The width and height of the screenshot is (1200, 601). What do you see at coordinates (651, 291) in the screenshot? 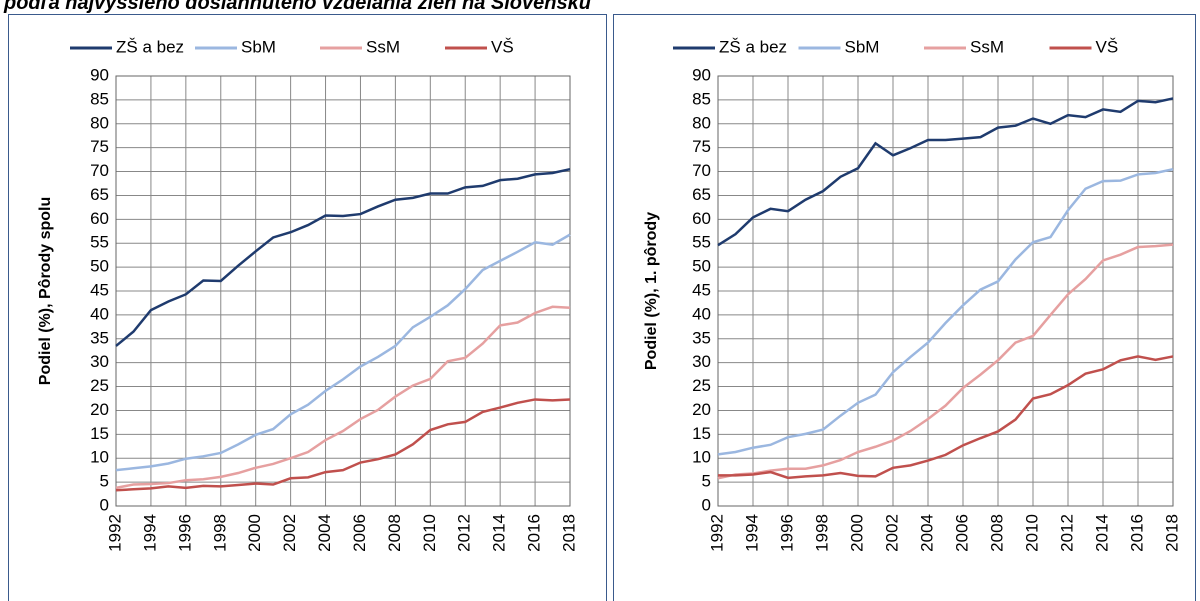
I see `y-axis-label: Podiel (%), 1. pôrody` at bounding box center [651, 291].